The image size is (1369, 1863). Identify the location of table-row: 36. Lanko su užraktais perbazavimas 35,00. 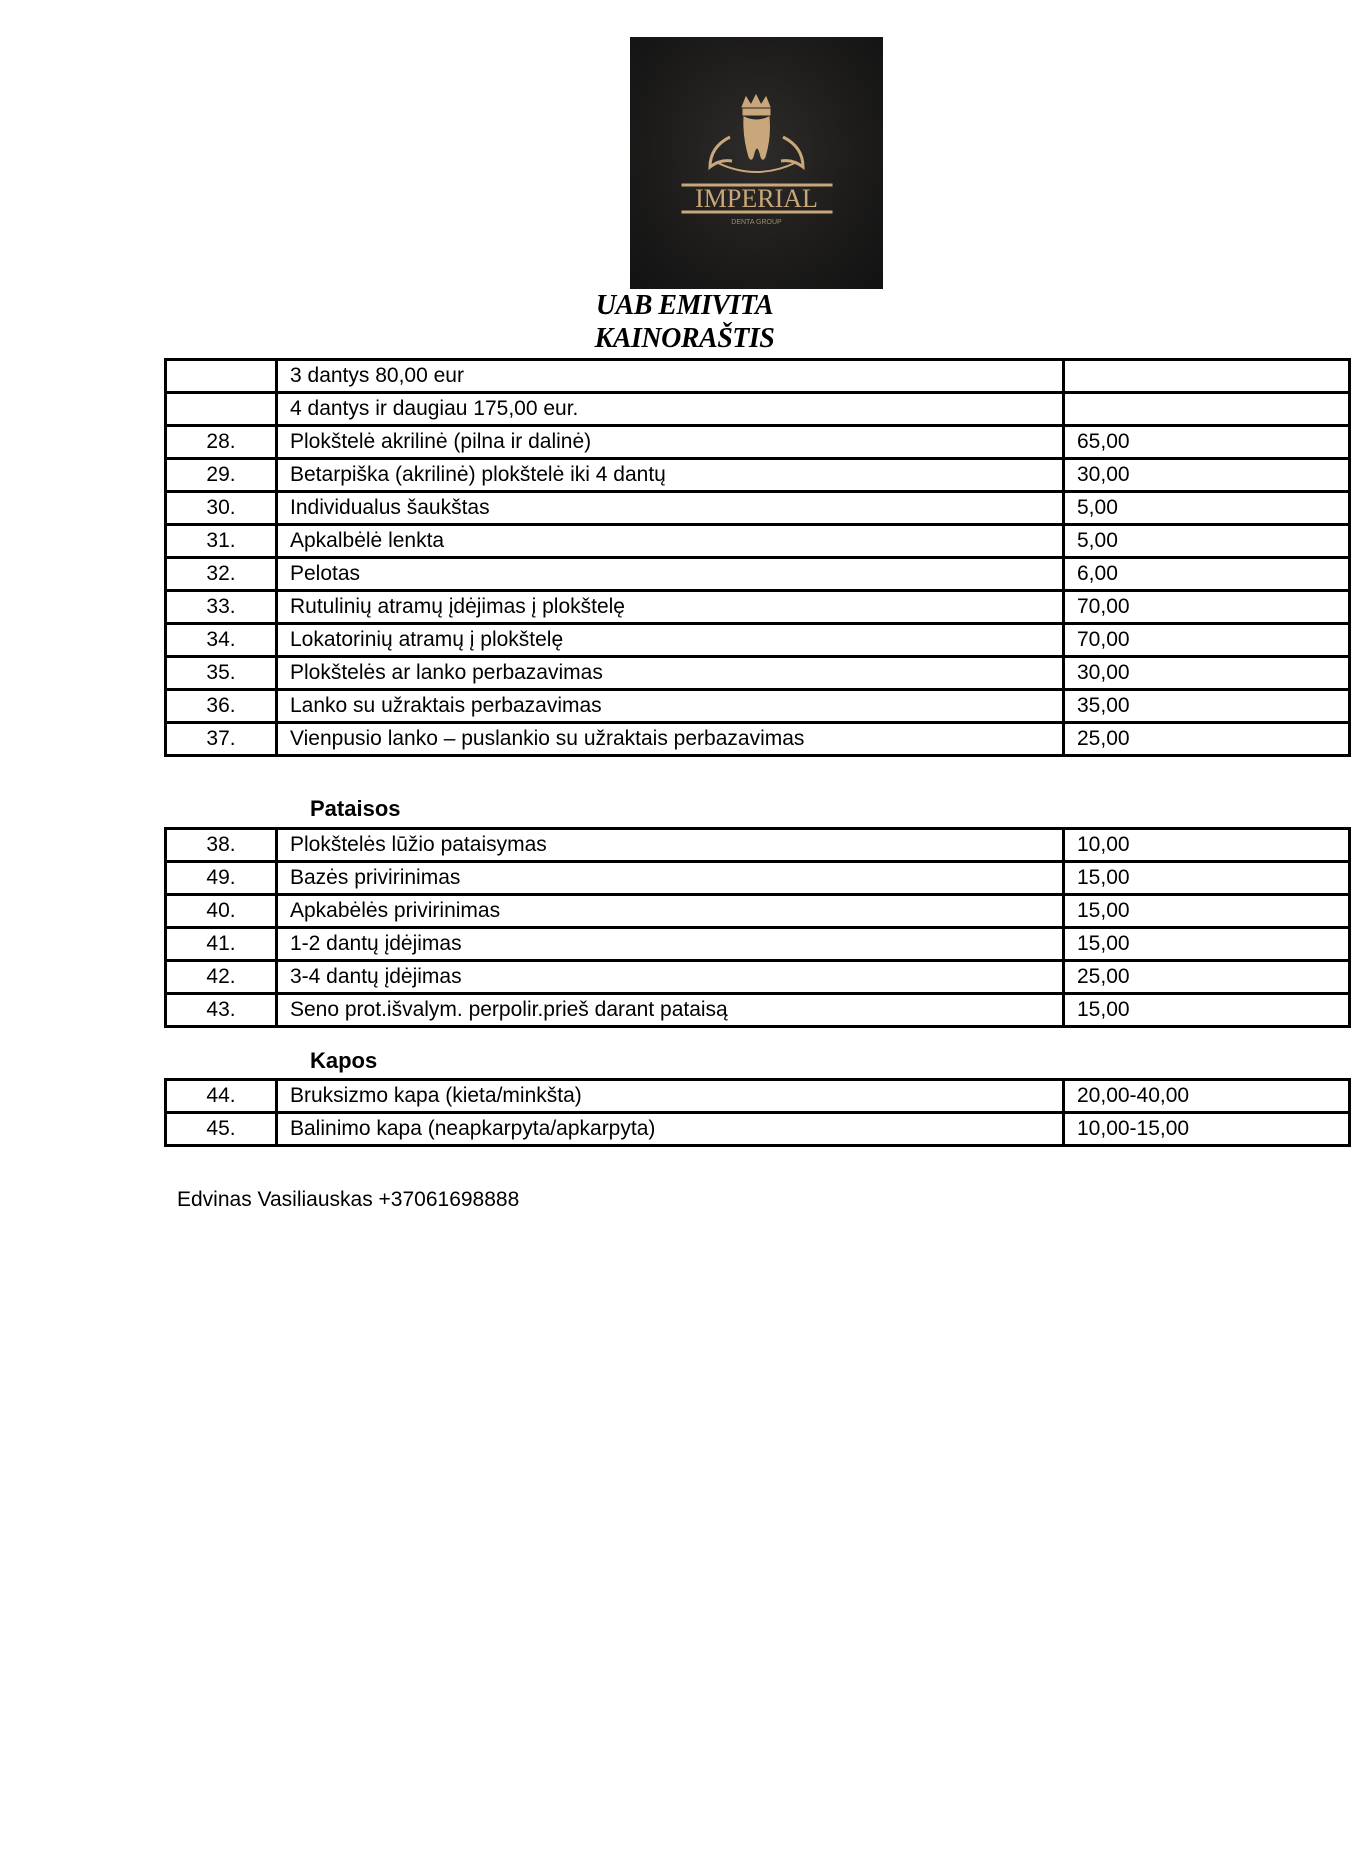
(757, 706).